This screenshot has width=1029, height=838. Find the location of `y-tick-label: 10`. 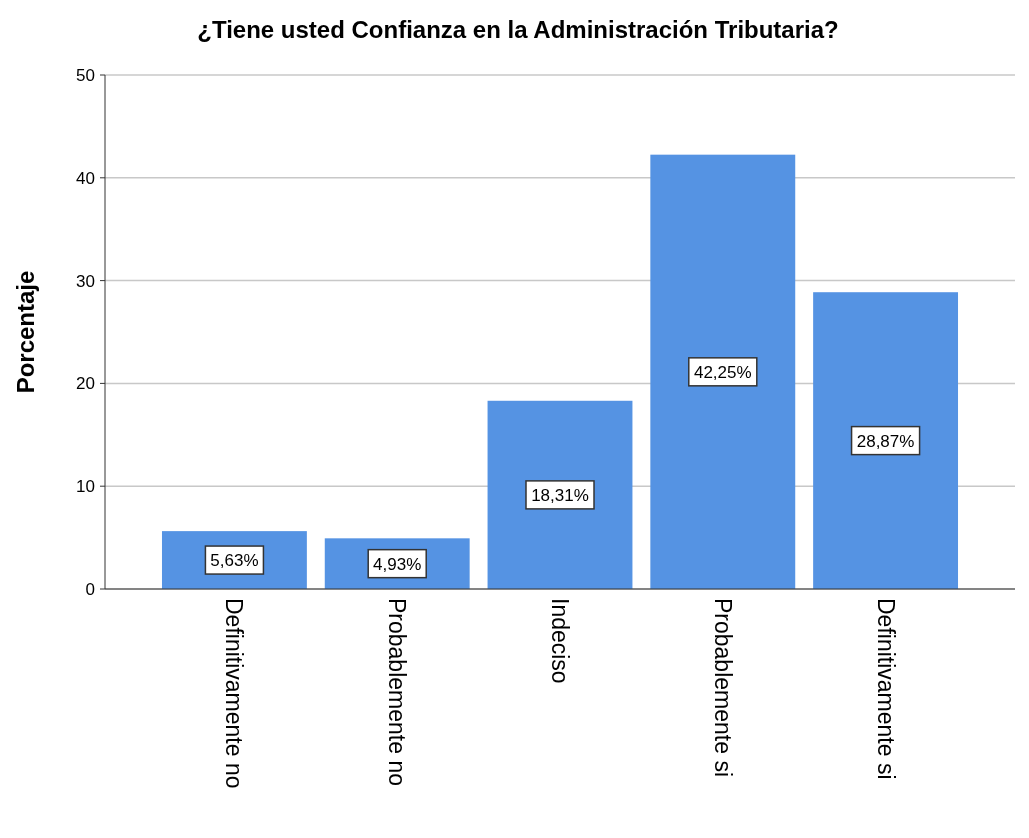

y-tick-label: 10 is located at coordinates (85, 487).